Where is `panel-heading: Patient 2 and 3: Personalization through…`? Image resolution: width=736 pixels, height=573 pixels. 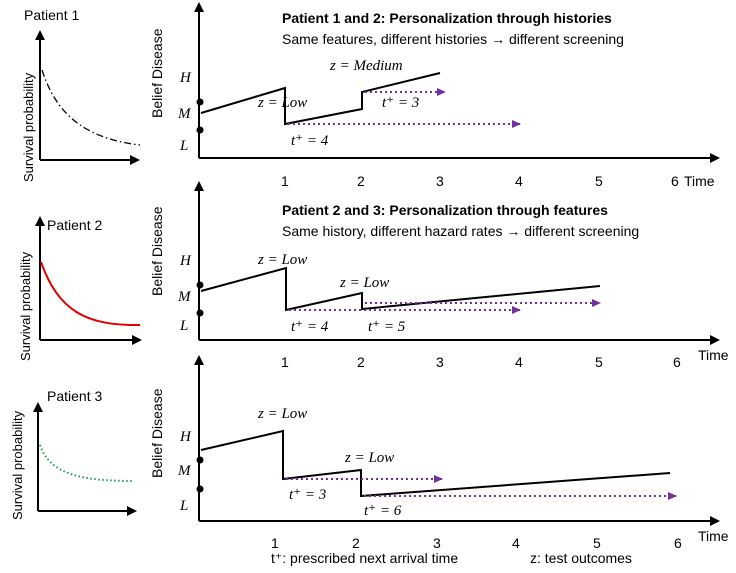
panel-heading: Patient 2 and 3: Personalization through… is located at coordinates (445, 210).